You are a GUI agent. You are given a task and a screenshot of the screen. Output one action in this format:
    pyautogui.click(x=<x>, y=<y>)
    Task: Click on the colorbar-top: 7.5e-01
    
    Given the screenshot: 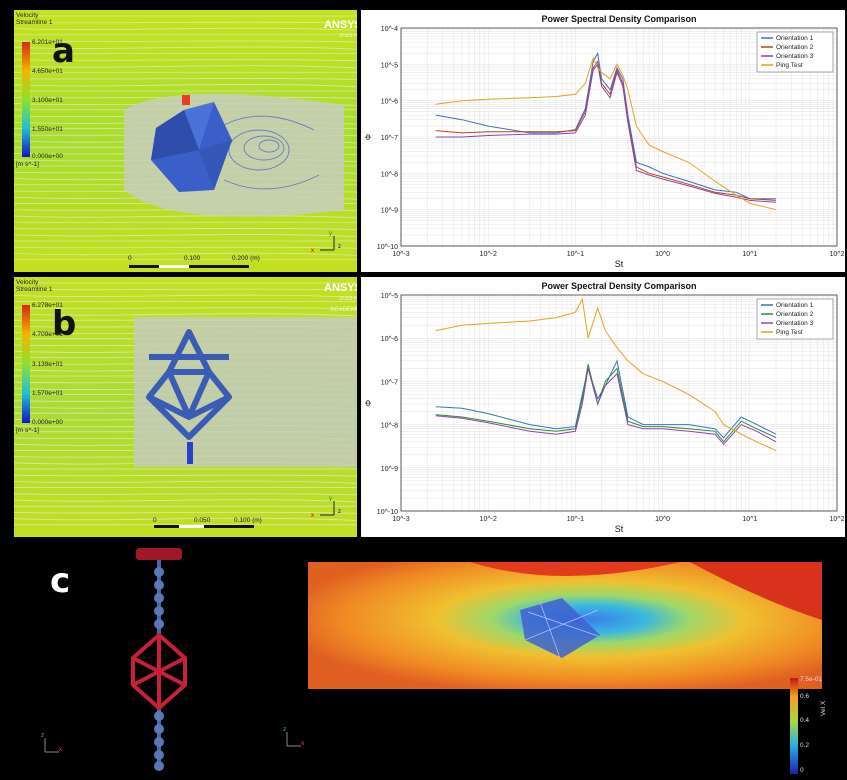 What is the action you would take?
    pyautogui.click(x=811, y=679)
    